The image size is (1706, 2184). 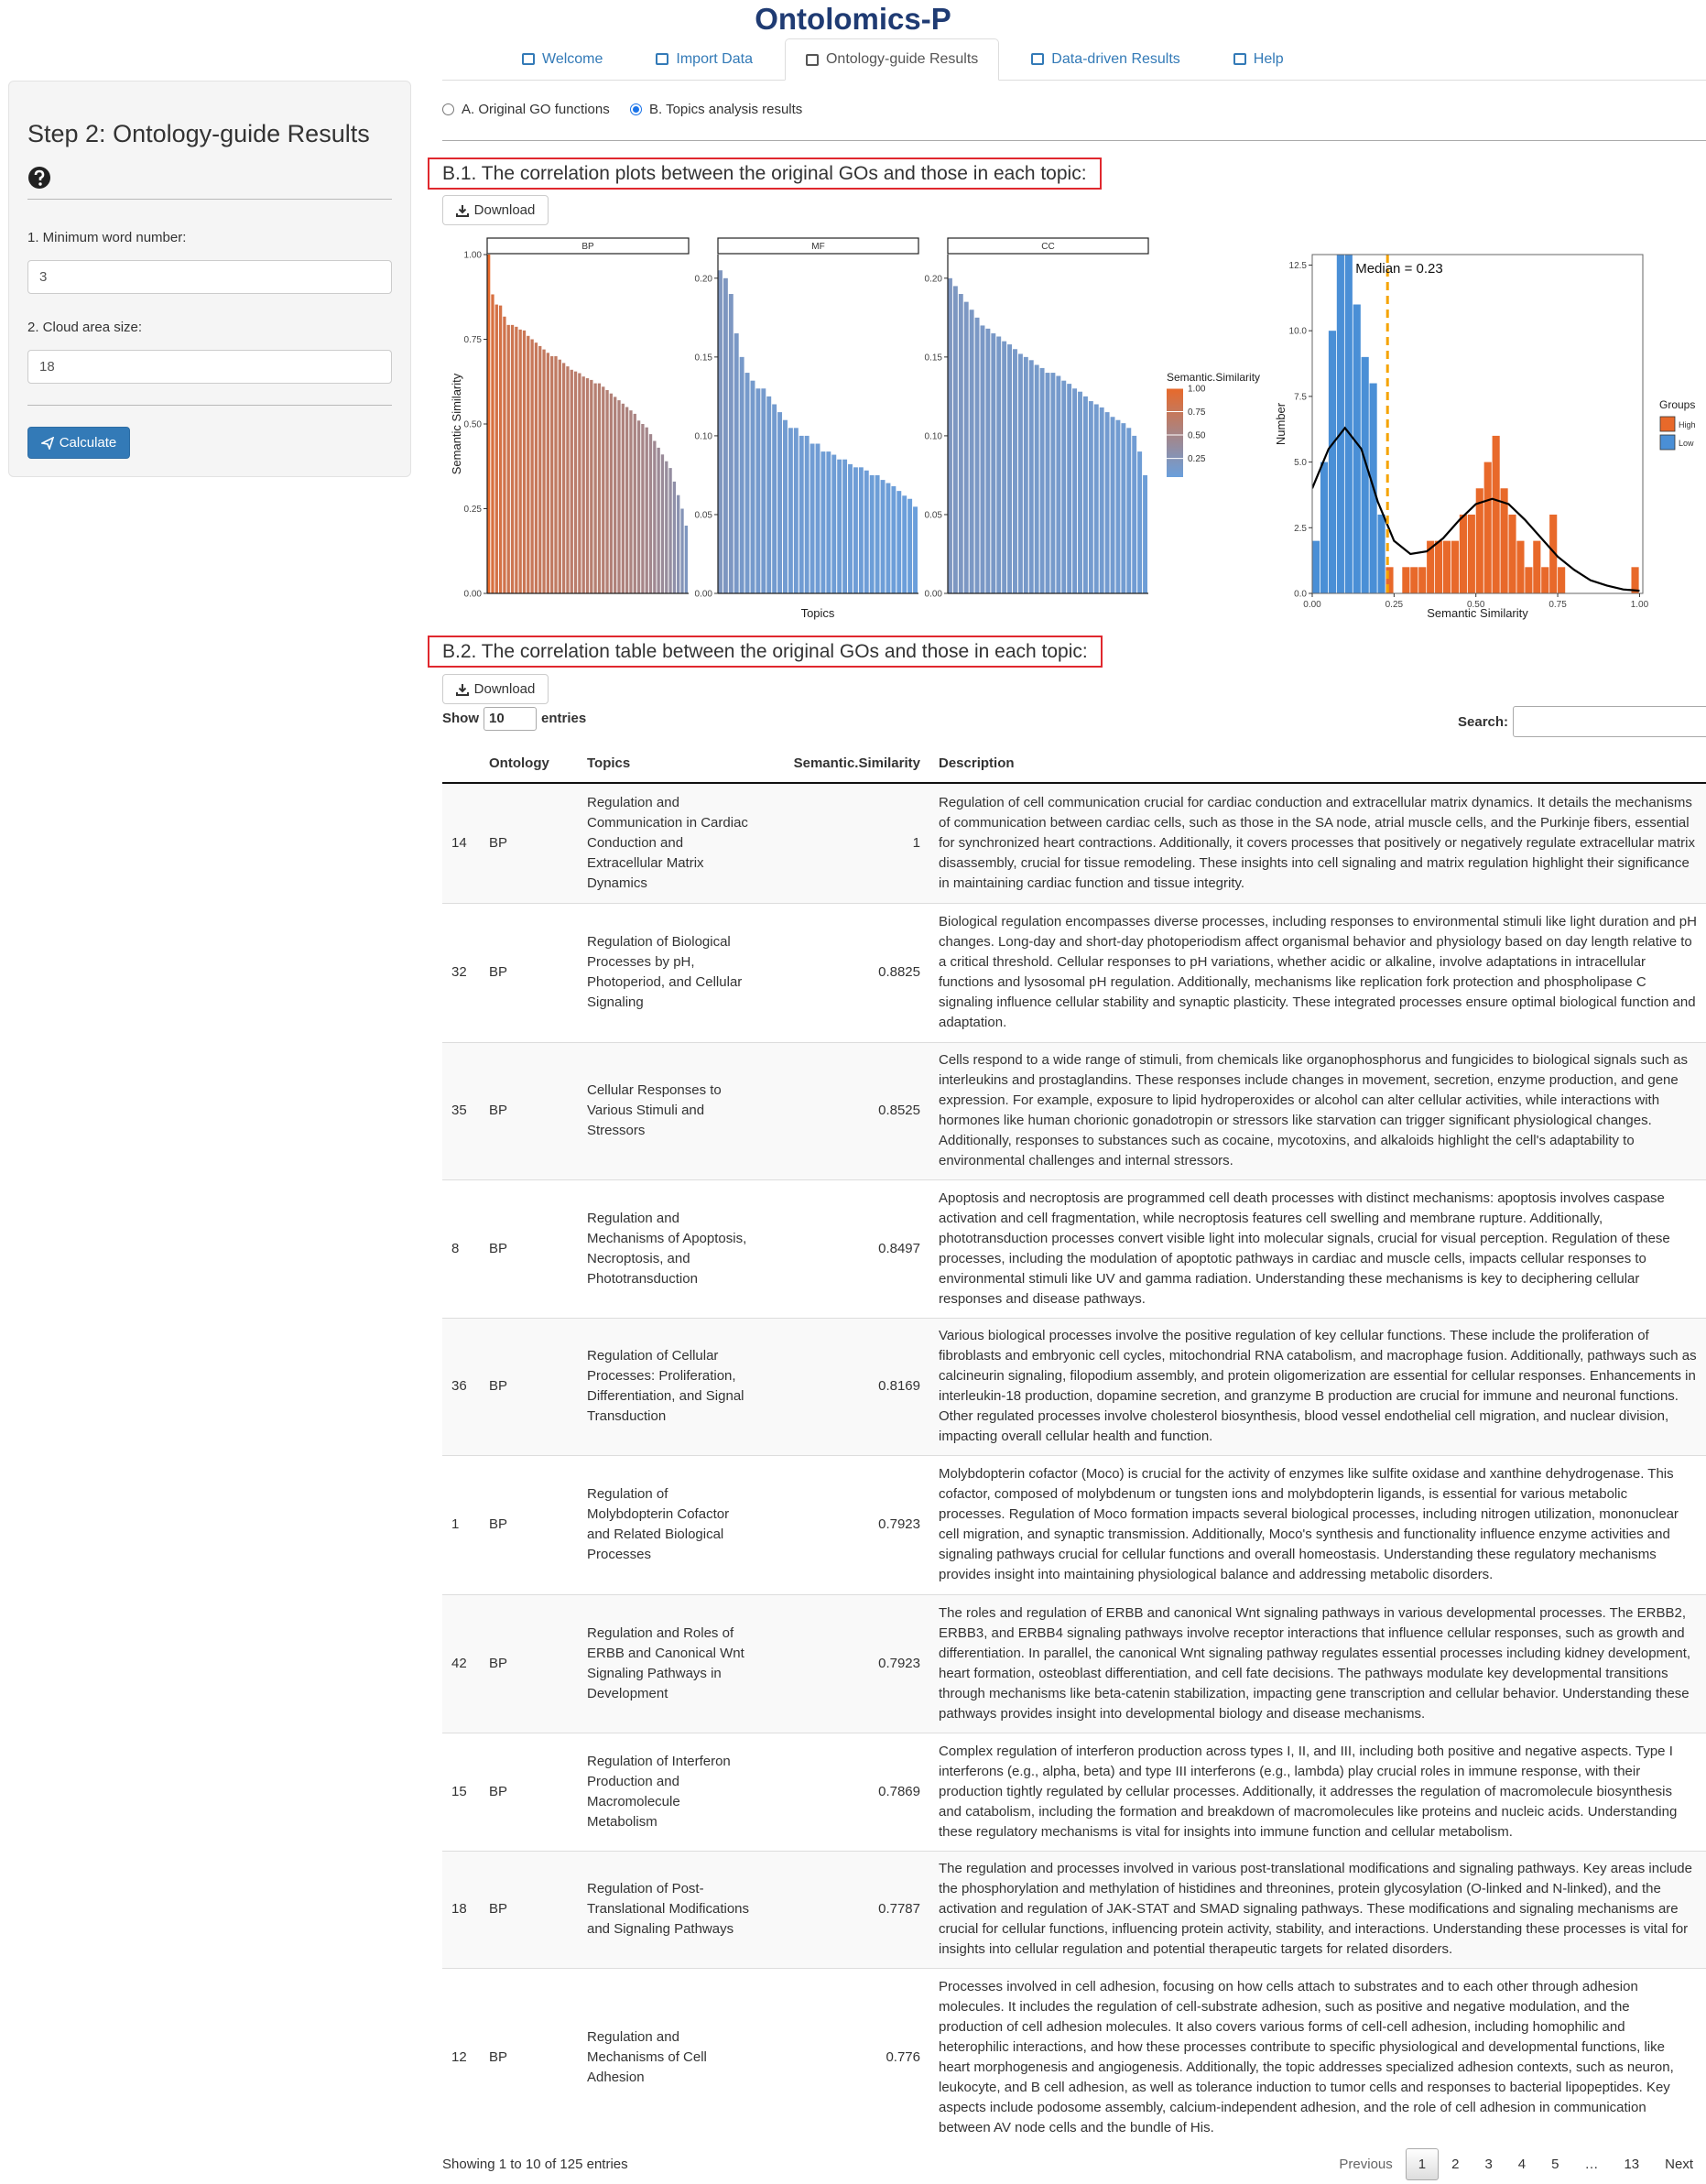 I want to click on table-cell: 42, so click(x=461, y=1663).